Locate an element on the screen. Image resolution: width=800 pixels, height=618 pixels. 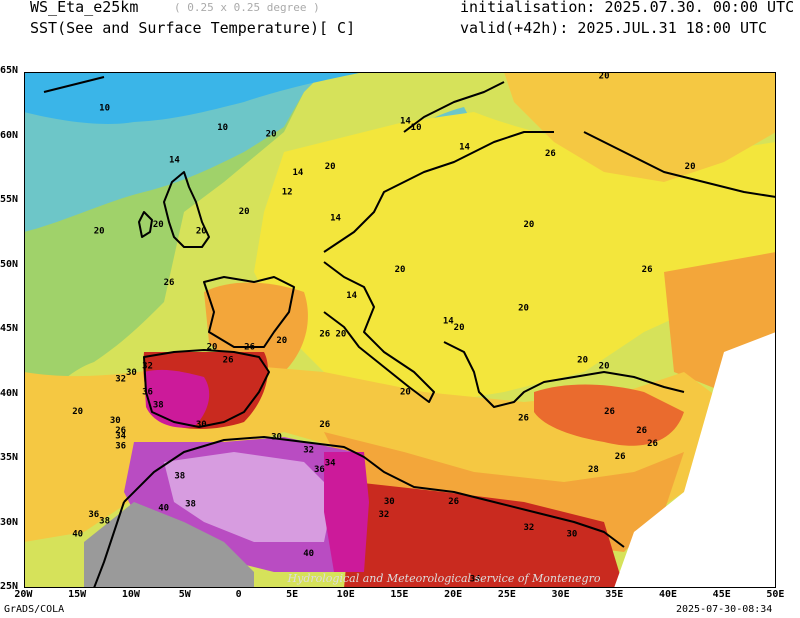
longitude-tick: 20W is located at coordinates (23, 594).